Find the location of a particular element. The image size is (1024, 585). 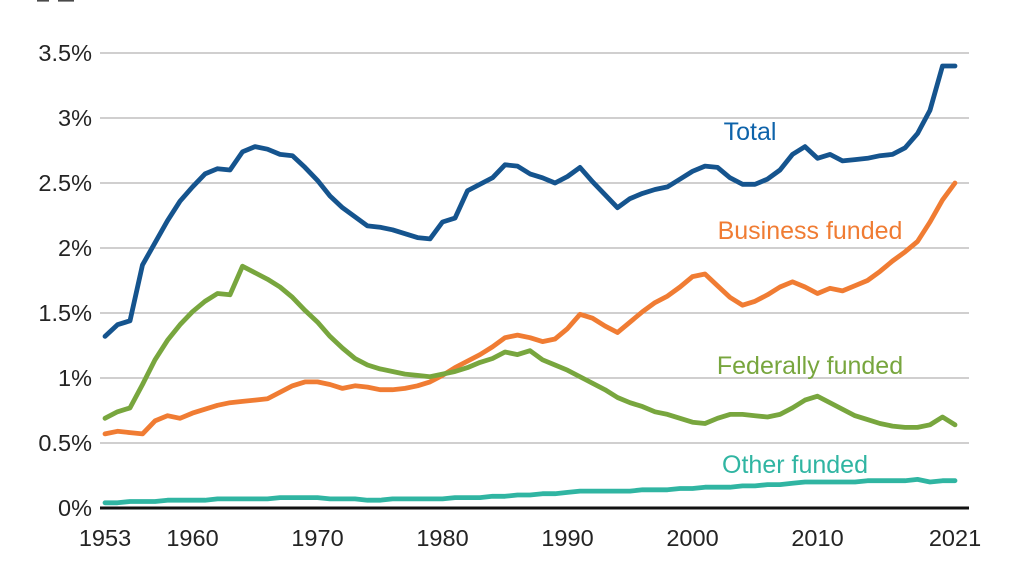

x-tick-label: 2021 is located at coordinates (955, 538).